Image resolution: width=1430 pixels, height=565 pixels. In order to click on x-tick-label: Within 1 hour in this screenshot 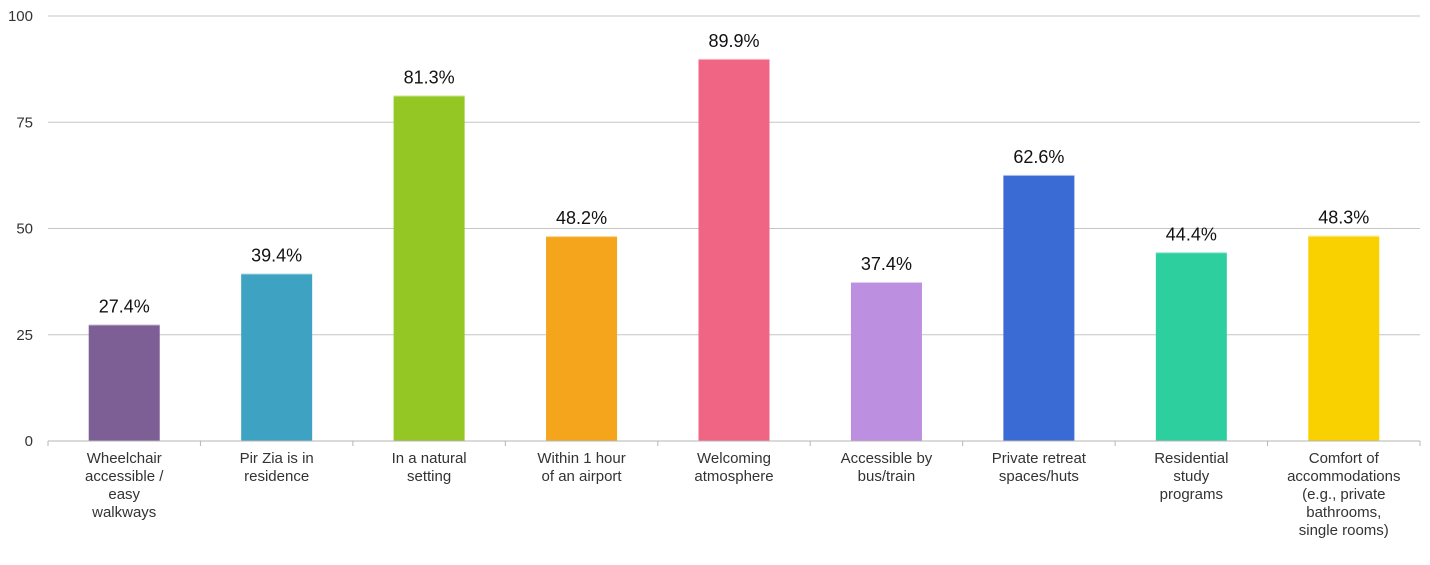, I will do `click(581, 458)`.